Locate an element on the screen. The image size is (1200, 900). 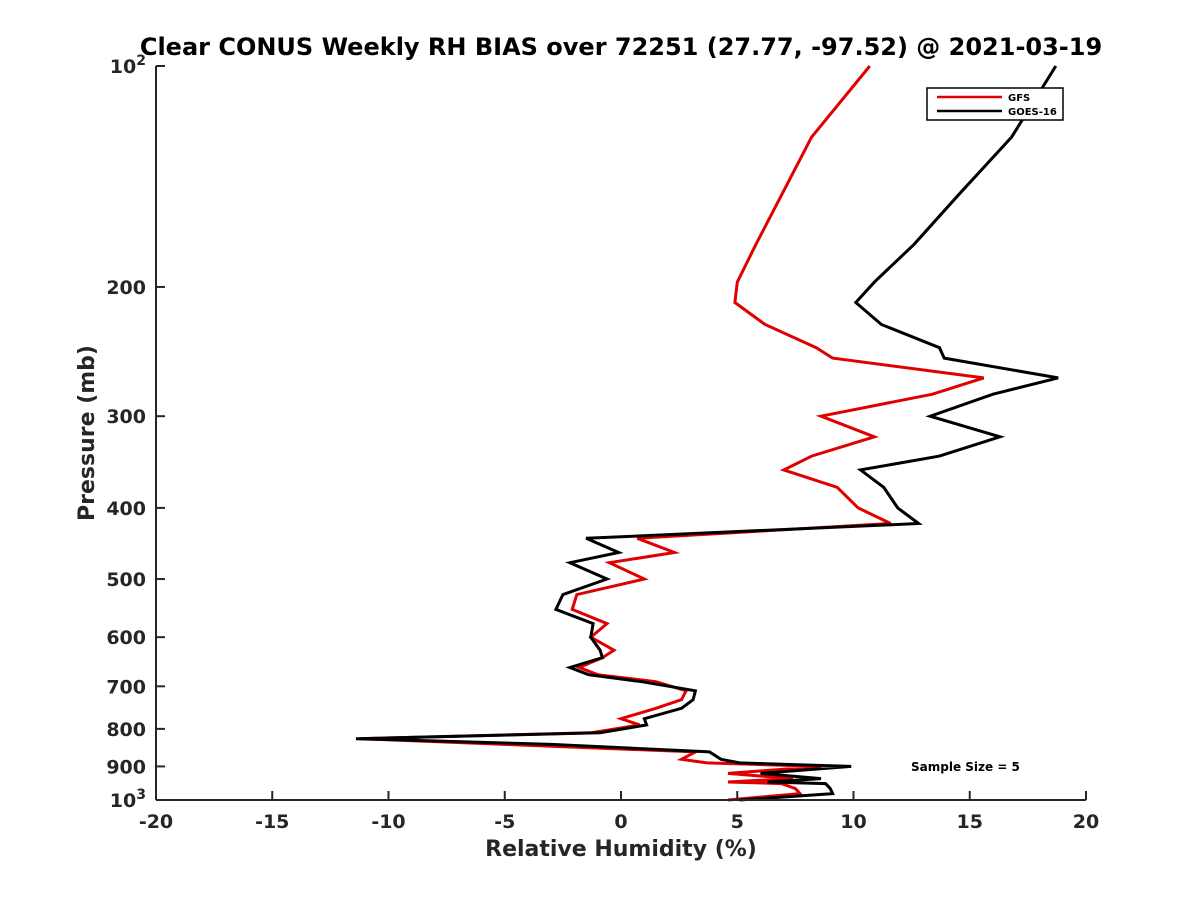
y-tick-label: 700 is located at coordinates (126, 687).